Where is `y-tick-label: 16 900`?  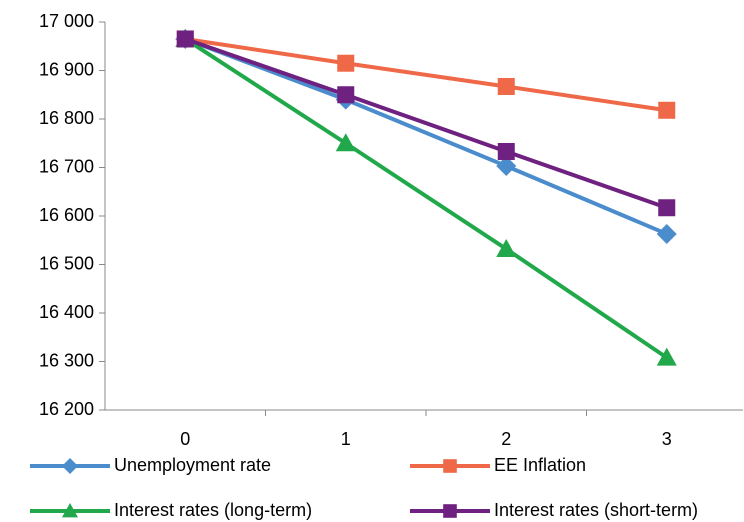
y-tick-label: 16 900 is located at coordinates (66, 69).